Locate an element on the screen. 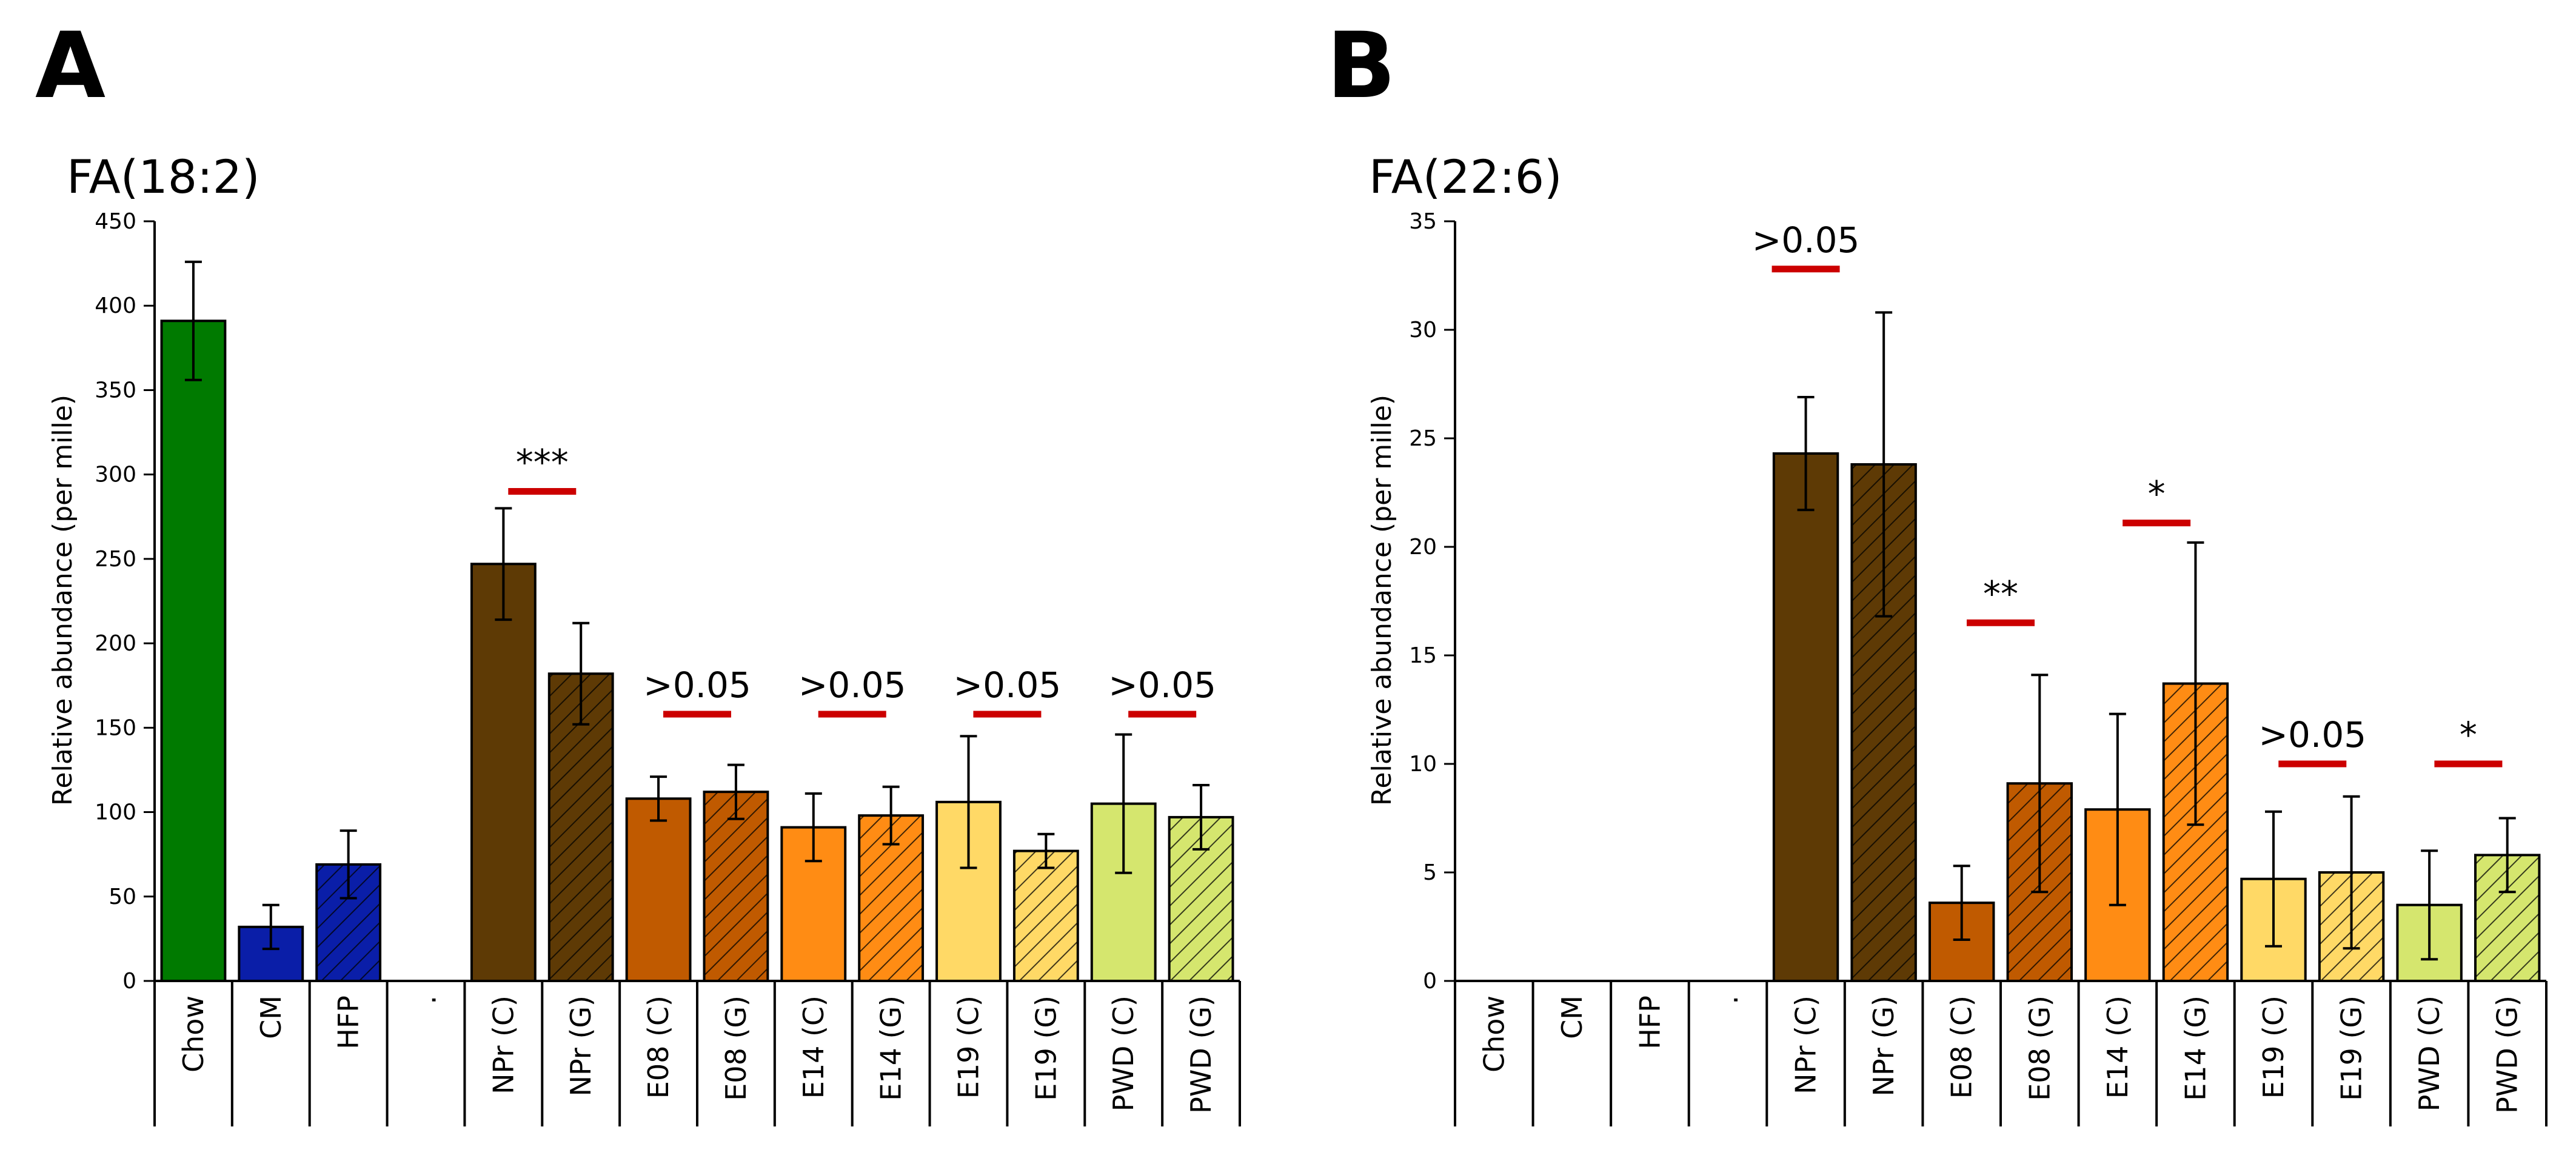  panel-b-y-axis-label: Relative abundance (per mille) is located at coordinates (1382, 600).